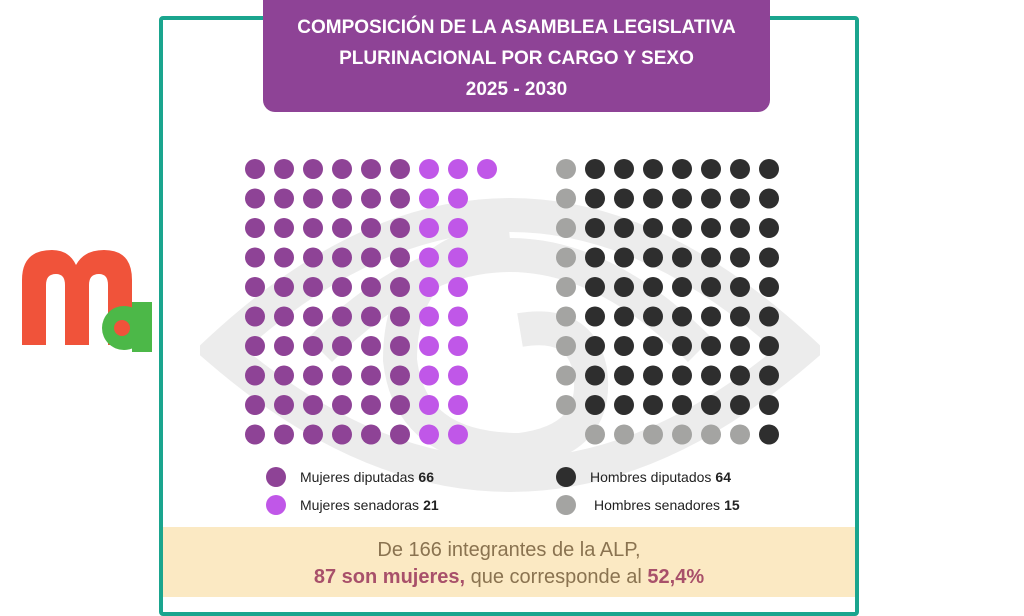 The width and height of the screenshot is (1024, 616). I want to click on summary-women-count: 87 son mujeres,, so click(389, 577).